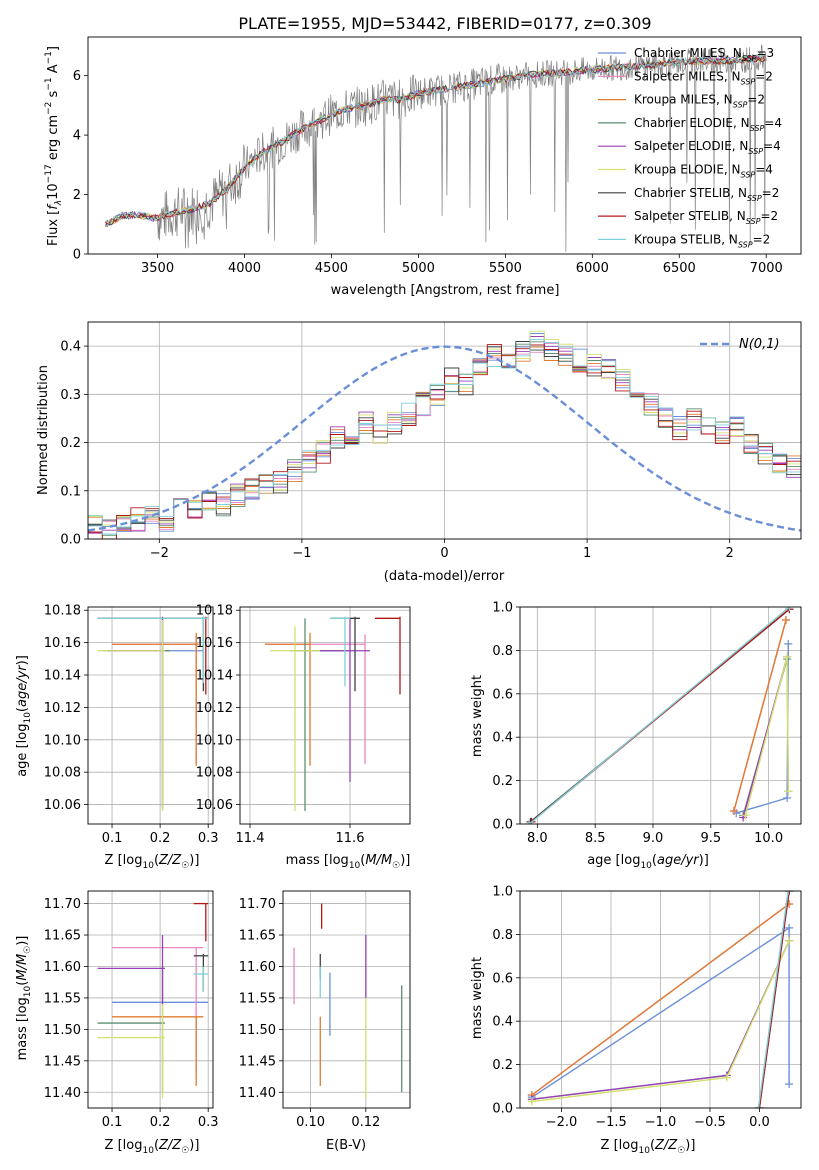 This screenshot has height=1170, width=819. I want to click on legend-label: Chabrier STELIB, NSSP=2, so click(706, 194).